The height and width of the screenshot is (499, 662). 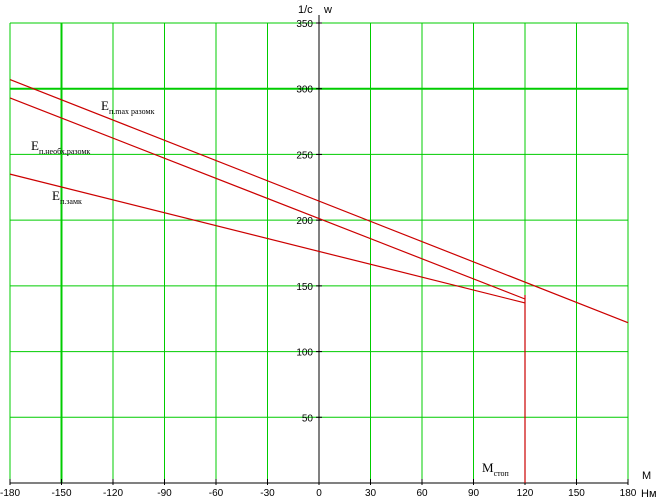 What do you see at coordinates (474, 493) in the screenshot?
I see `x-tick-label: 90` at bounding box center [474, 493].